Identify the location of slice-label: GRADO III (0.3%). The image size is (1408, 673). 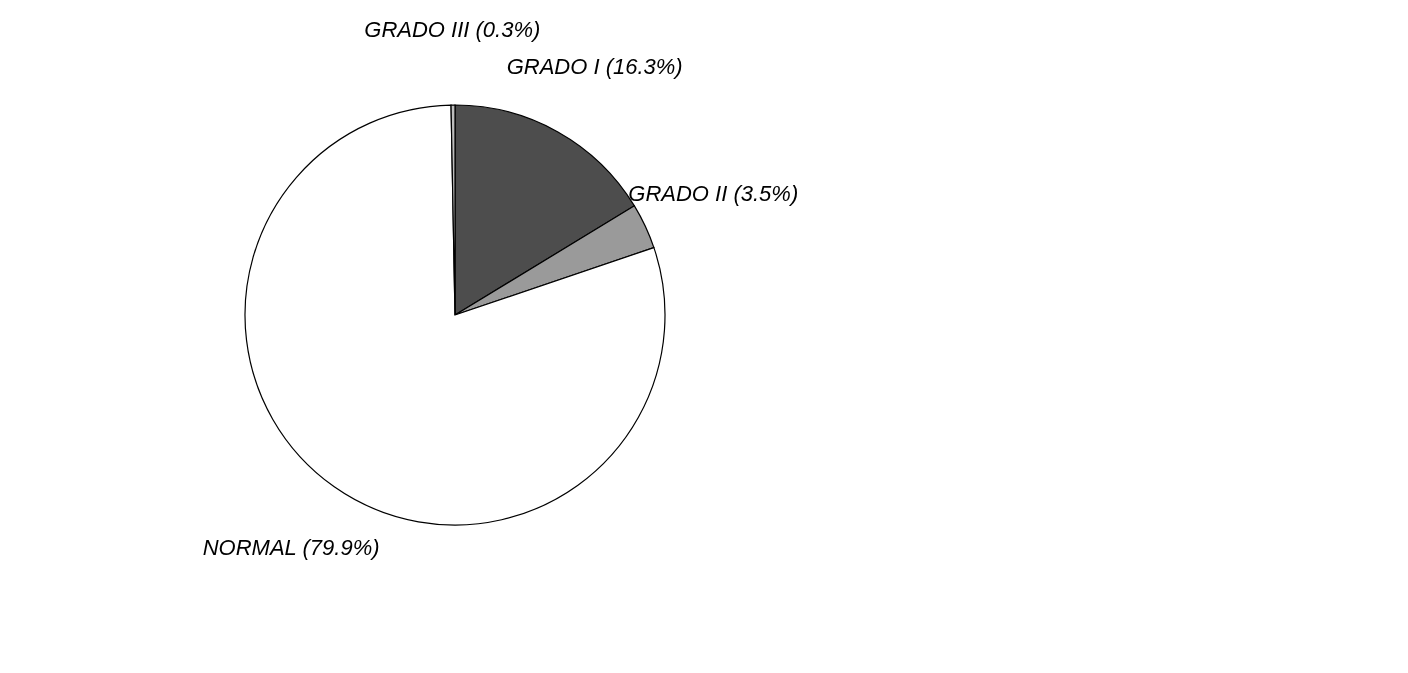
(452, 30).